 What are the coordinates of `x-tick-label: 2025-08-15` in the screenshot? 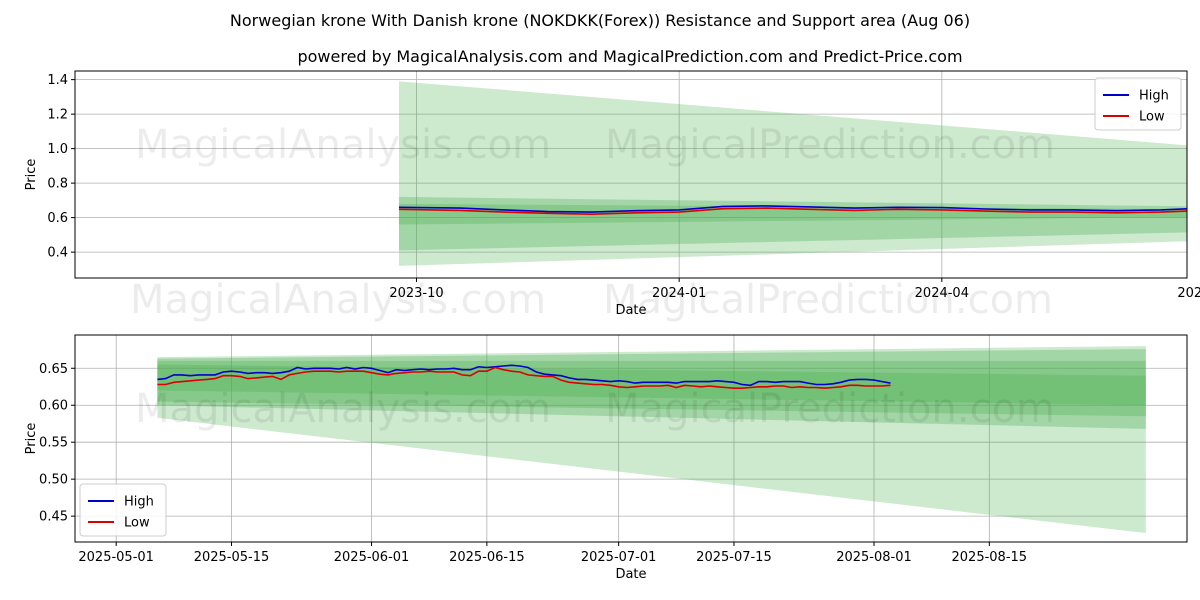 It's located at (990, 557).